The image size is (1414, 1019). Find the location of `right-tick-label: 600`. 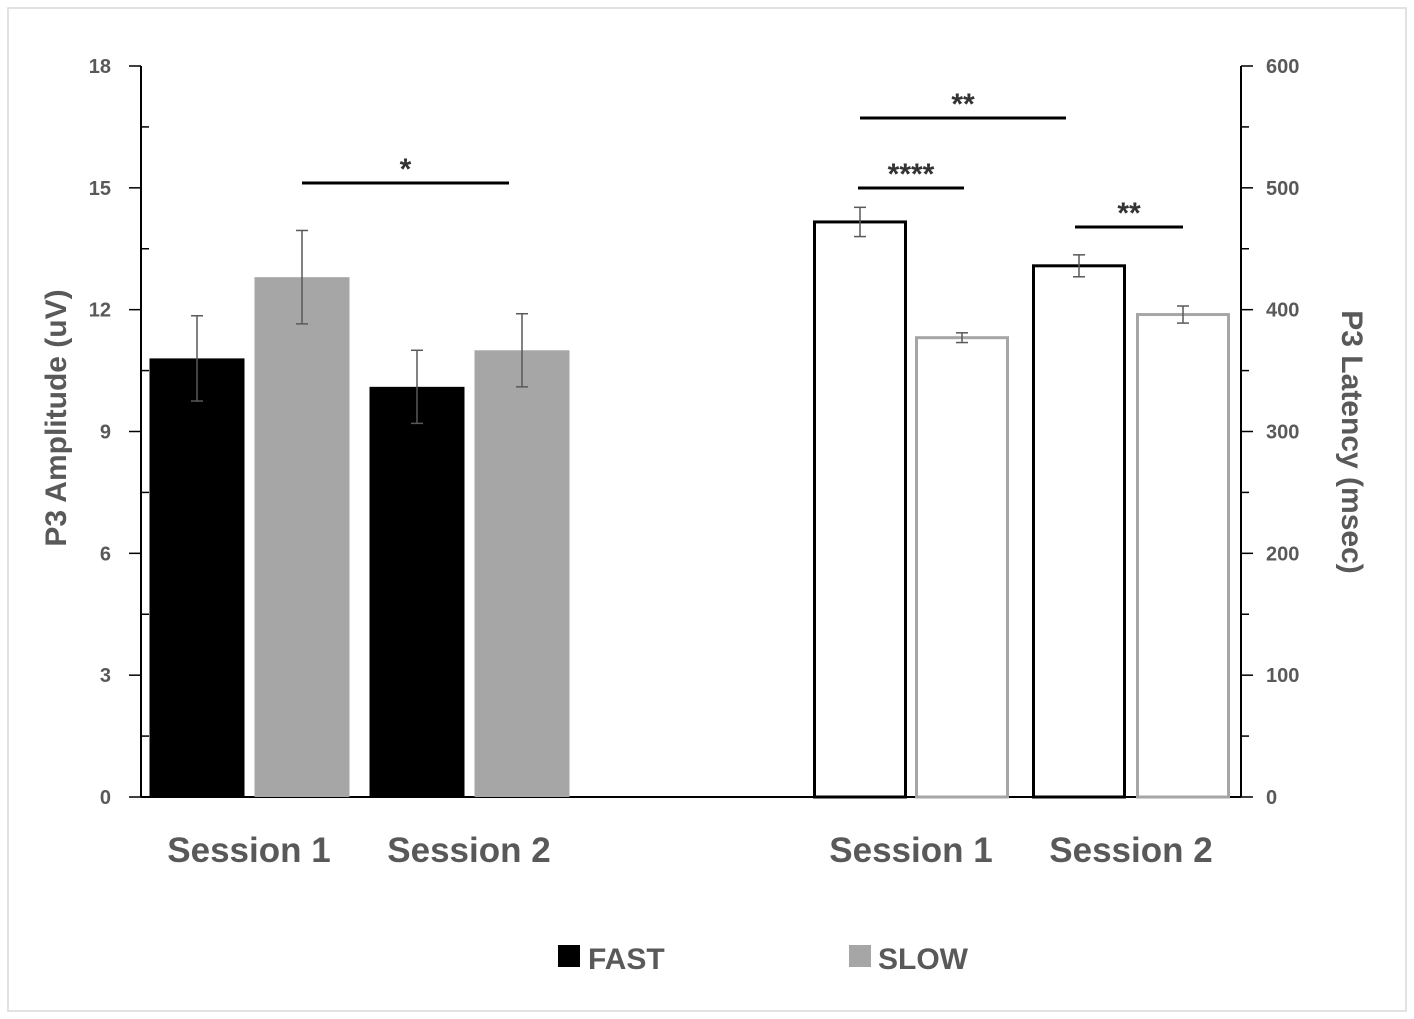

right-tick-label: 600 is located at coordinates (1282, 67).